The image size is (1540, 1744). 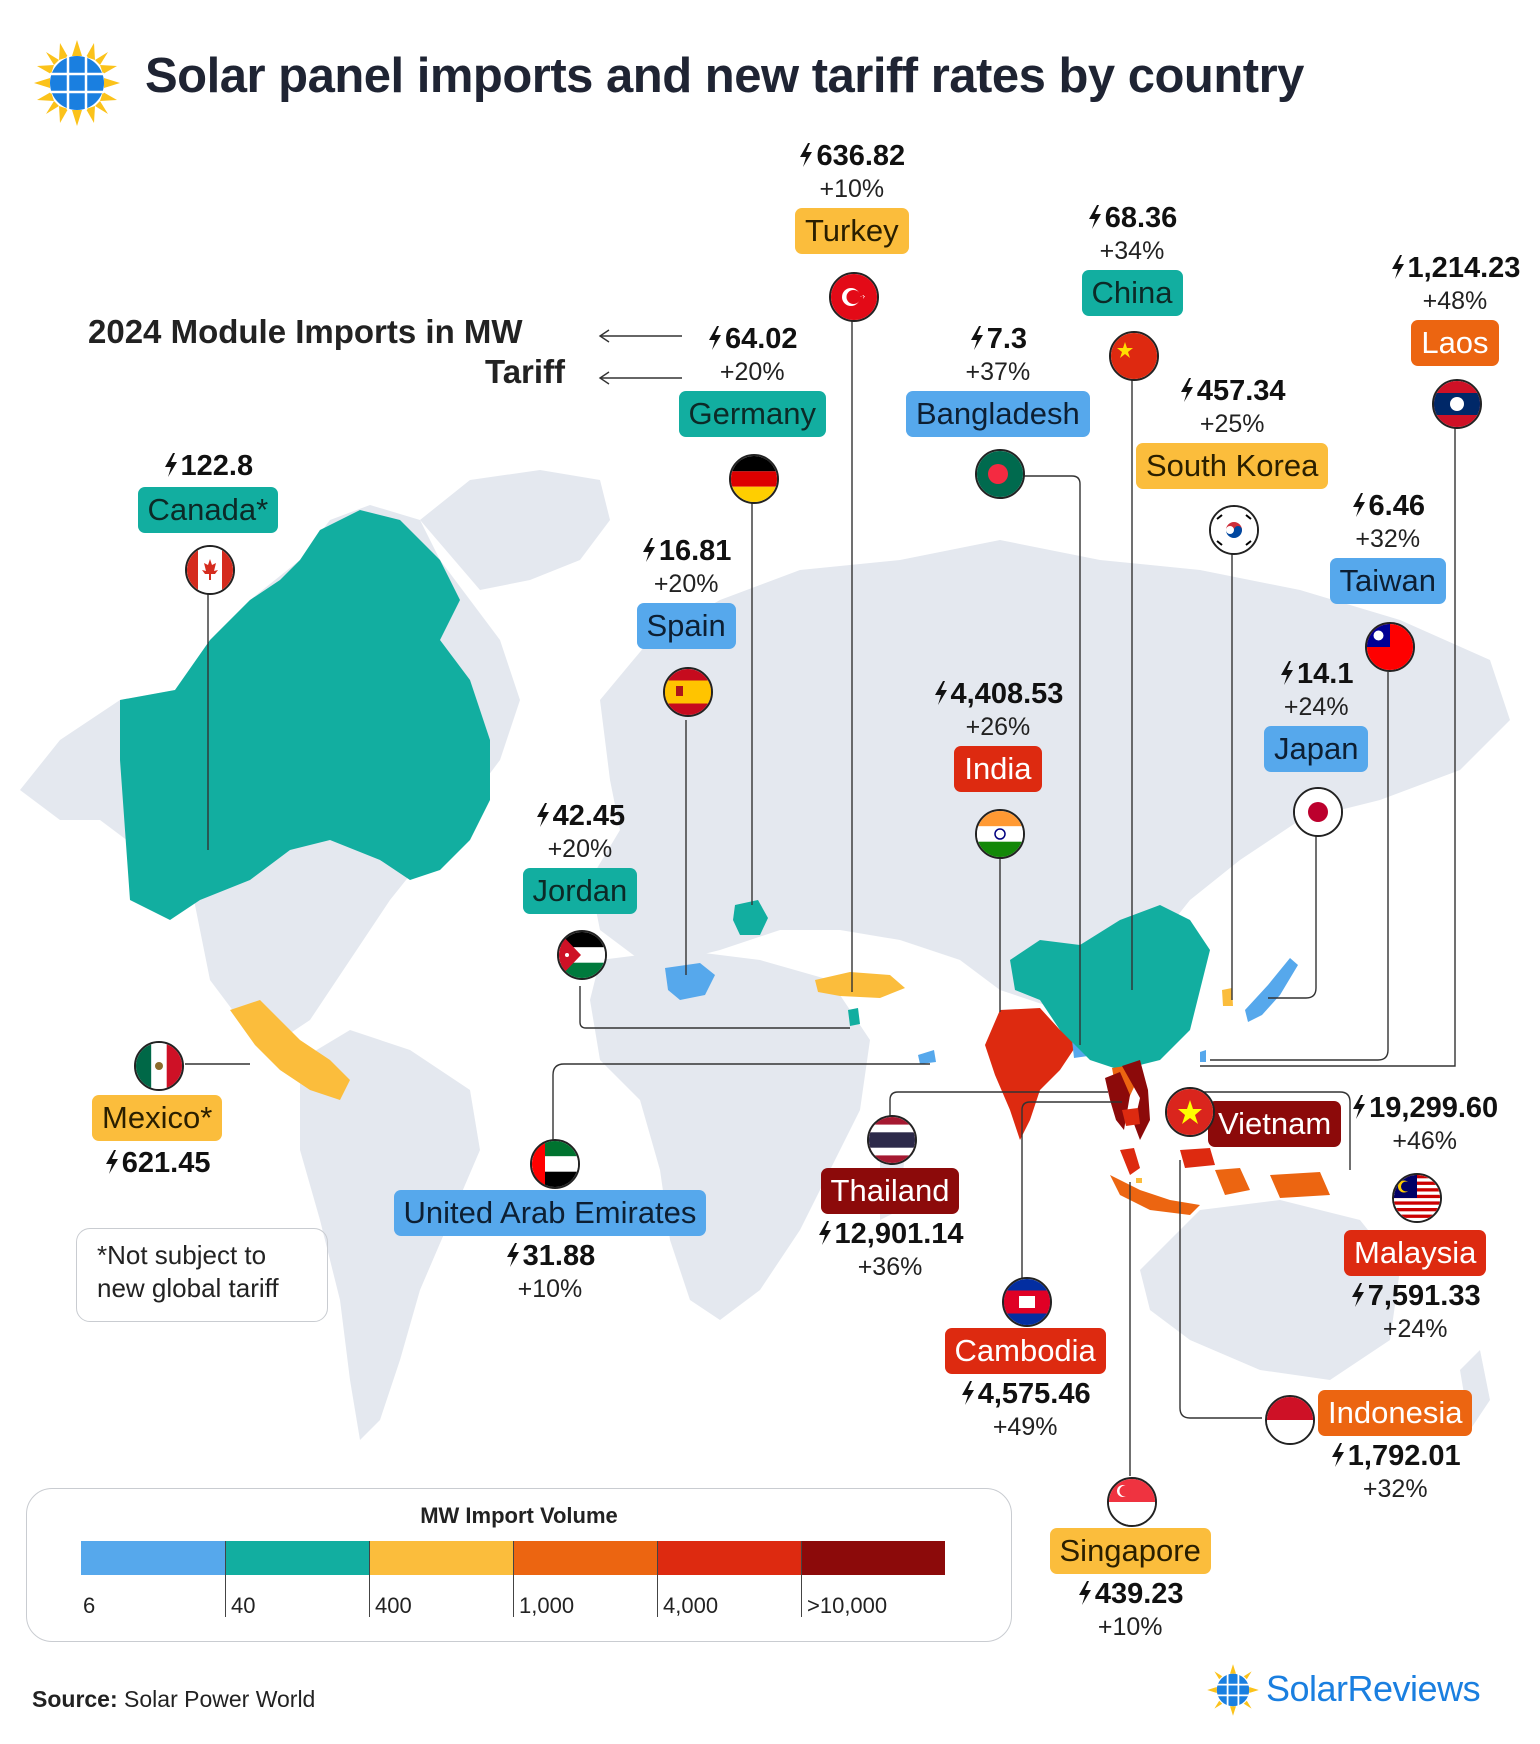 I want to click on flag-jordan-icon, so click(x=582, y=955).